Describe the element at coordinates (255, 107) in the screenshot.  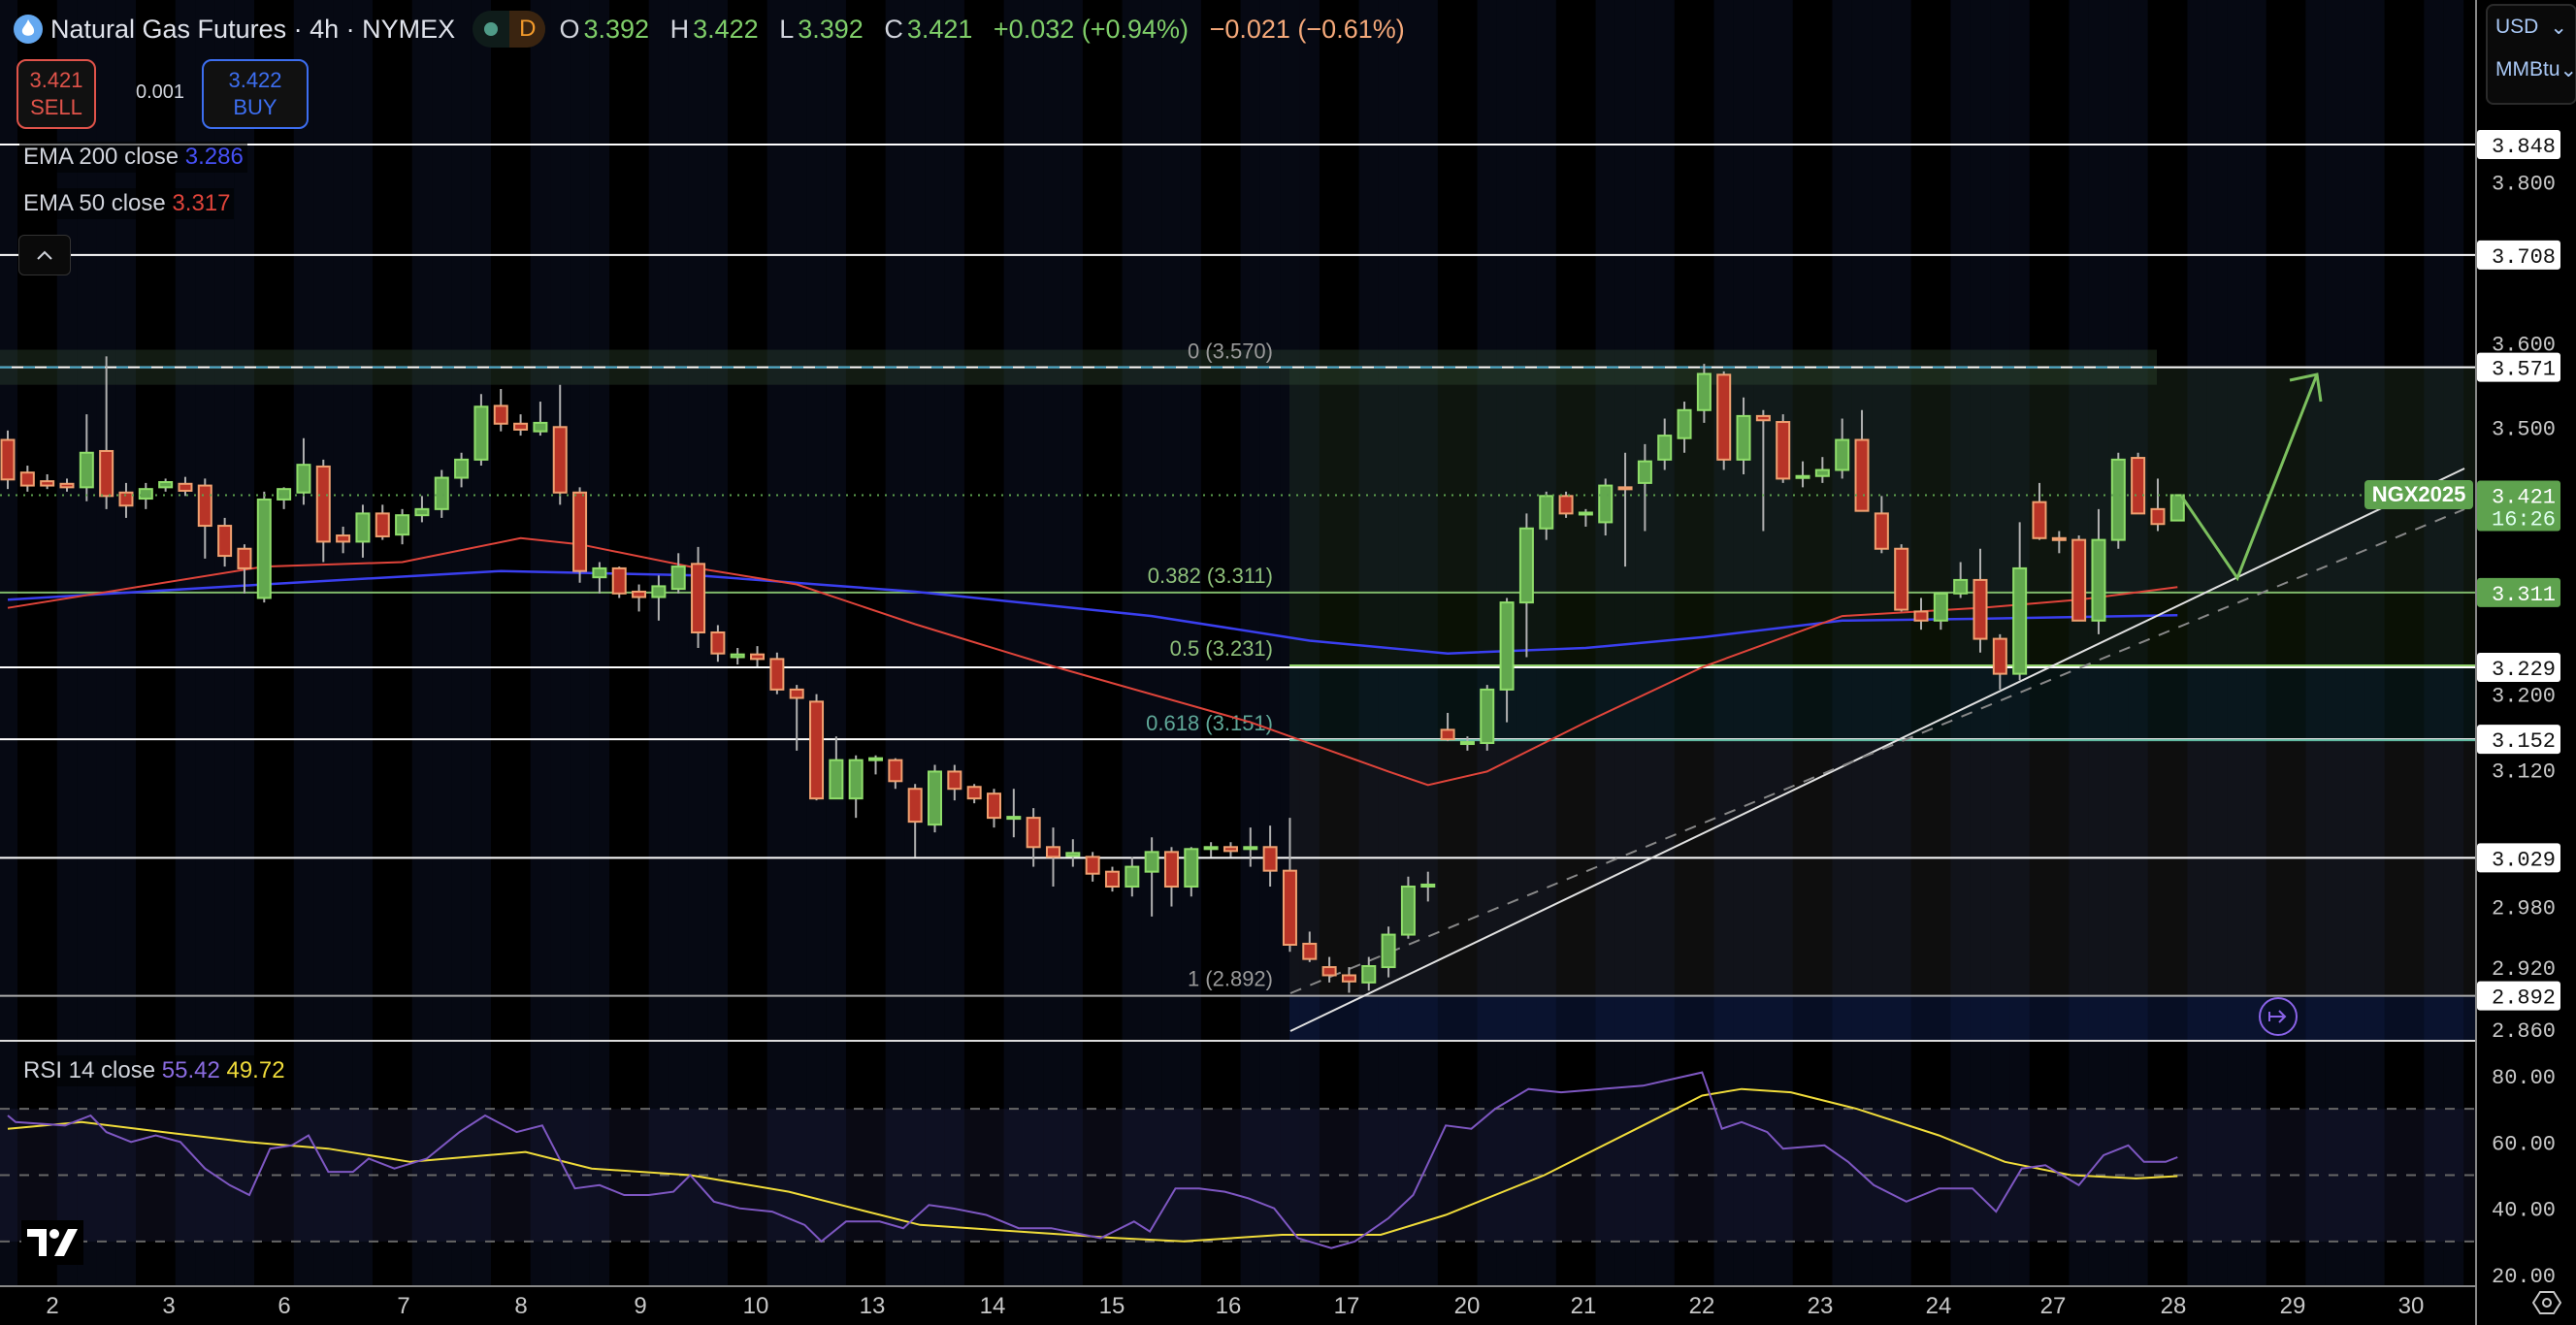
I see `buy-label: BUY` at that location.